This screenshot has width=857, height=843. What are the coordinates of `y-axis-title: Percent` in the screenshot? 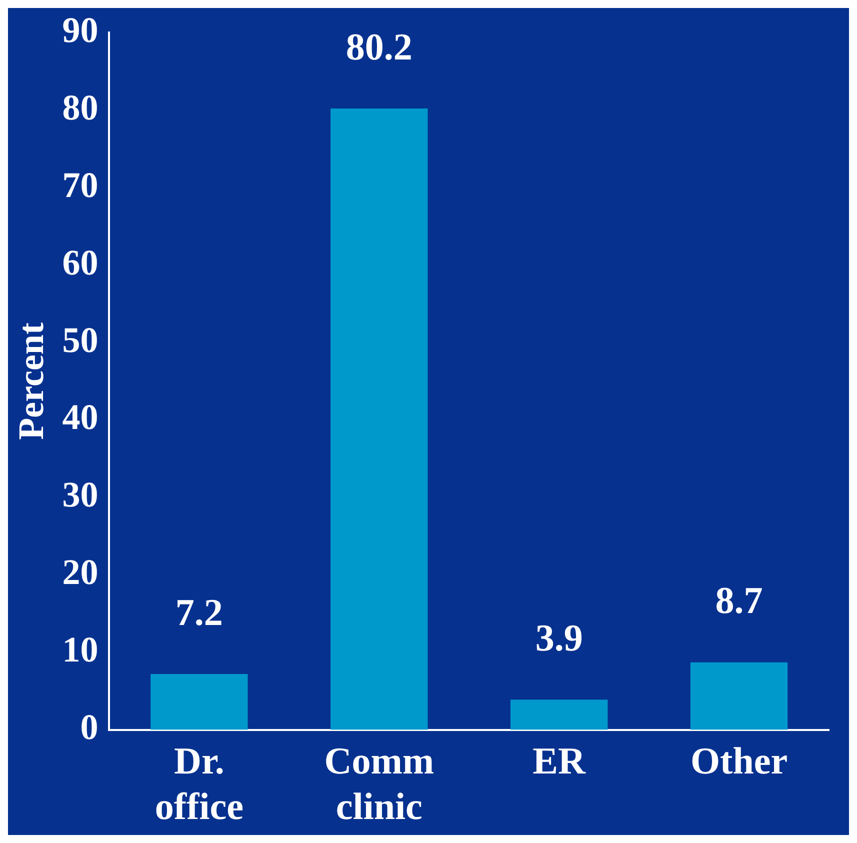 It's located at (30, 381).